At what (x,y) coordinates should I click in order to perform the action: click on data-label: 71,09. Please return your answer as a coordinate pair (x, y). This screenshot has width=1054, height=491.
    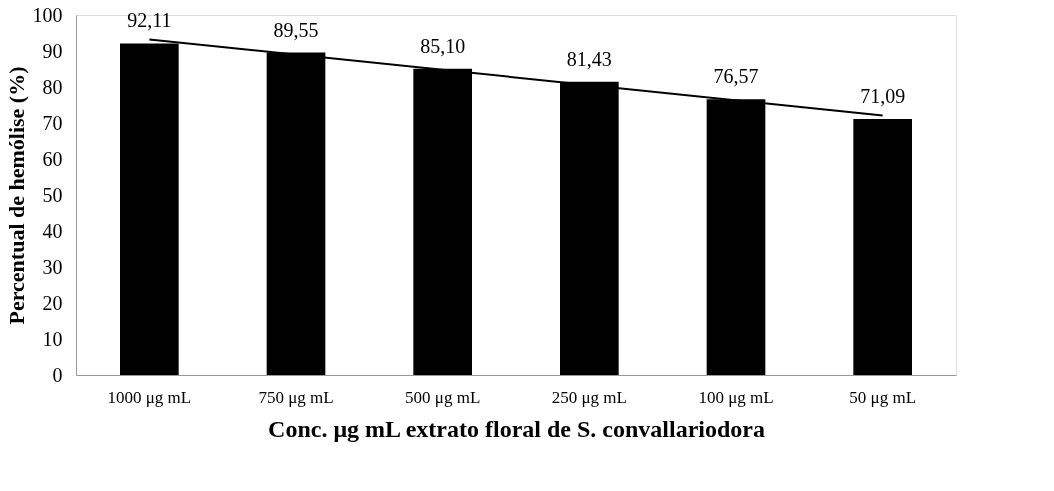
    Looking at the image, I should click on (883, 96).